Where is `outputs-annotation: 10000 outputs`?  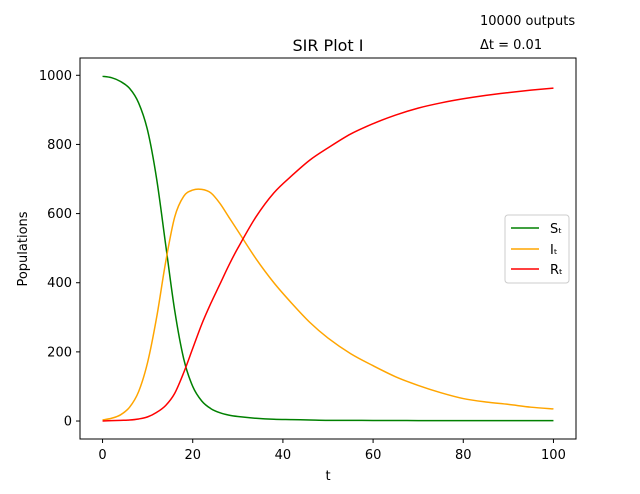 outputs-annotation: 10000 outputs is located at coordinates (527, 21).